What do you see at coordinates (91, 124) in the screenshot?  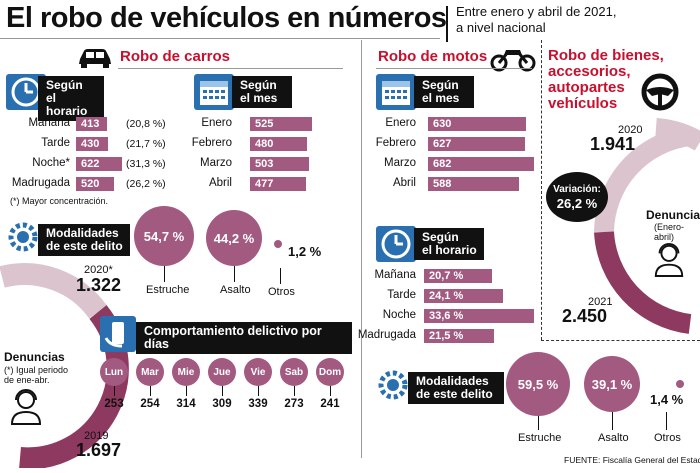 I see `carros-horario-bar: 413` at bounding box center [91, 124].